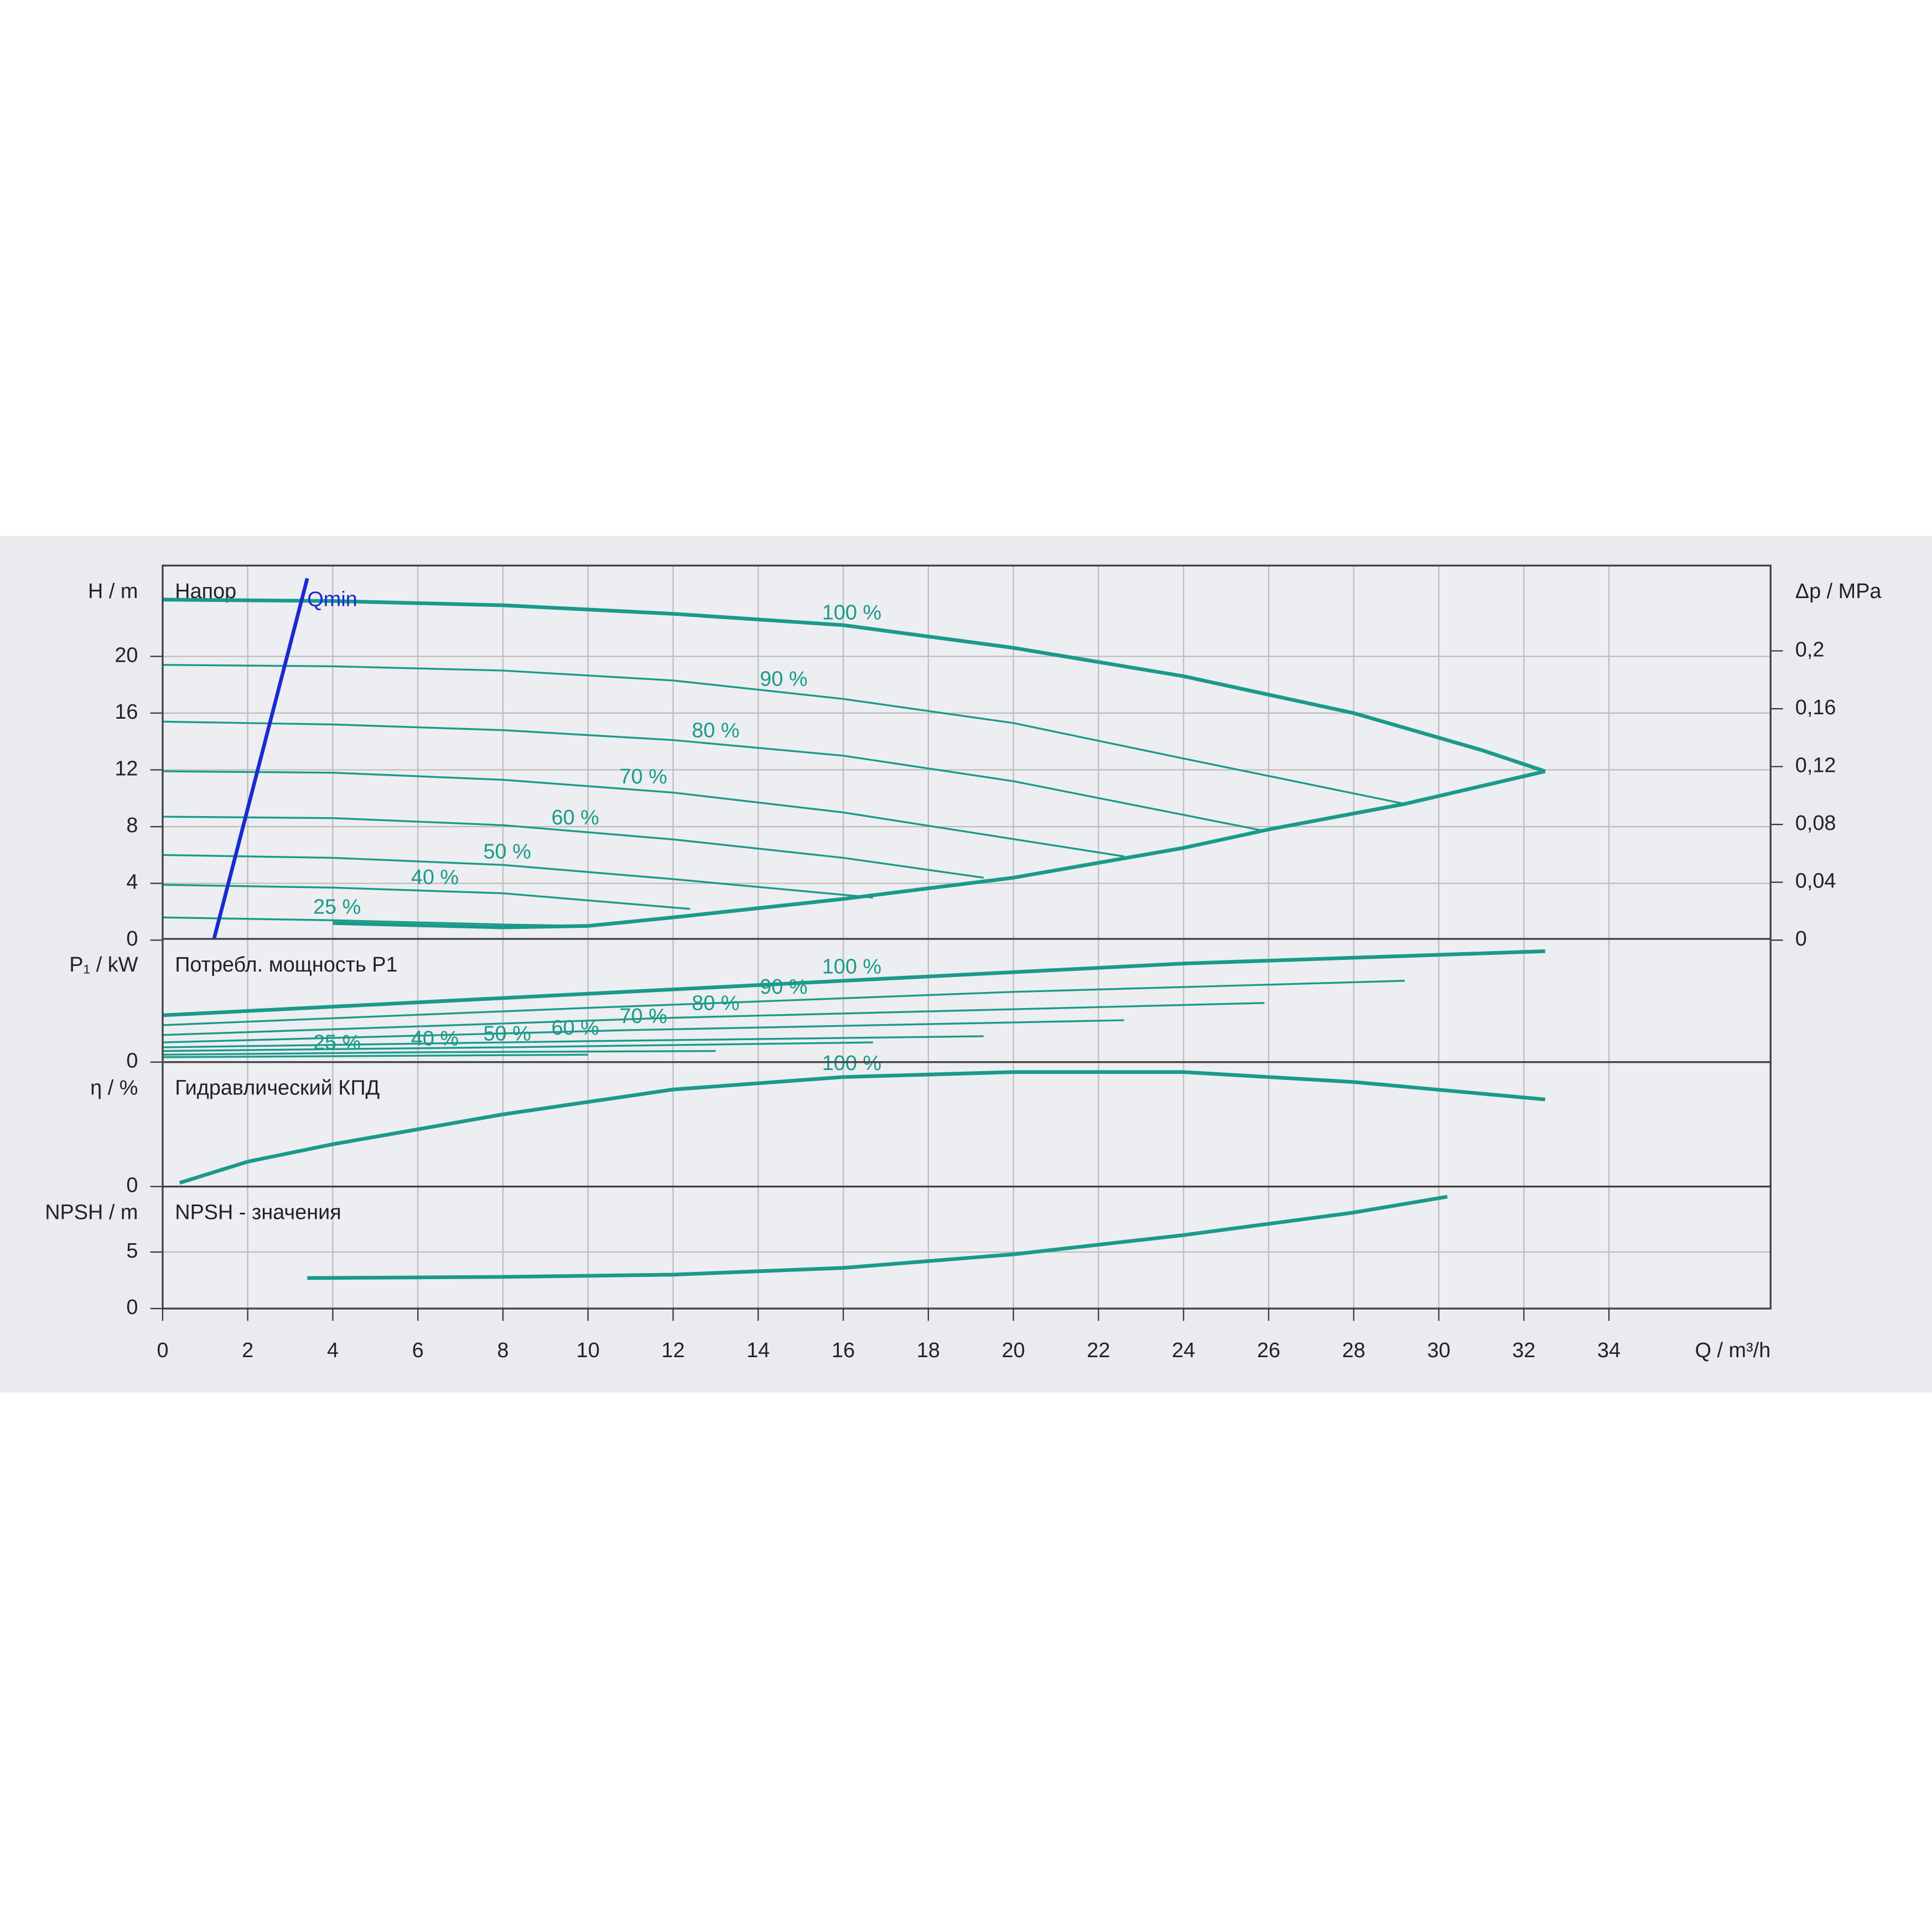 This screenshot has height=1932, width=1932. I want to click on y-axis-label: P₁ / kW, so click(103, 965).